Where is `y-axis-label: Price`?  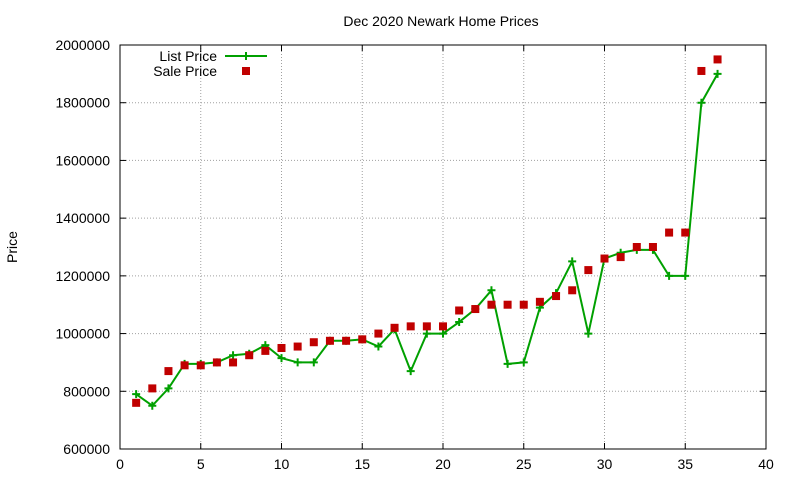 y-axis-label: Price is located at coordinates (12, 247).